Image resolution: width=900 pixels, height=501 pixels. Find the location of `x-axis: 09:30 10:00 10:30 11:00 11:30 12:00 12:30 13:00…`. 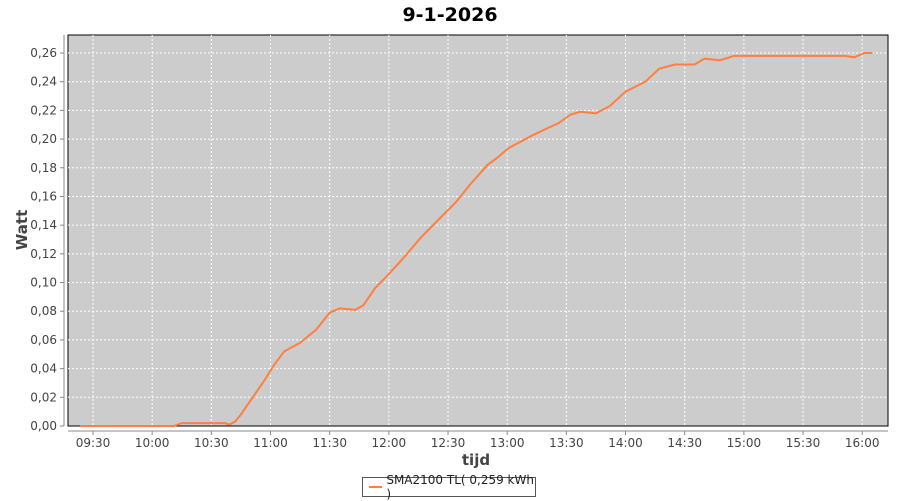

x-axis: 09:30 10:00 10:30 11:00 11:30 12:00 12:30 13:00… is located at coordinates (478, 440).